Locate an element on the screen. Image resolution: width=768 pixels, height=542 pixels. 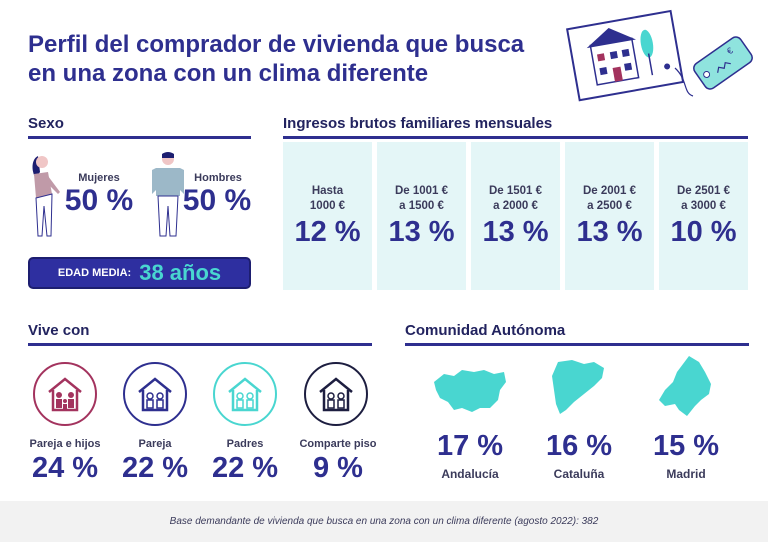
income-column: De 2501 € a 3000 € 10 % is located at coordinates (703, 216).